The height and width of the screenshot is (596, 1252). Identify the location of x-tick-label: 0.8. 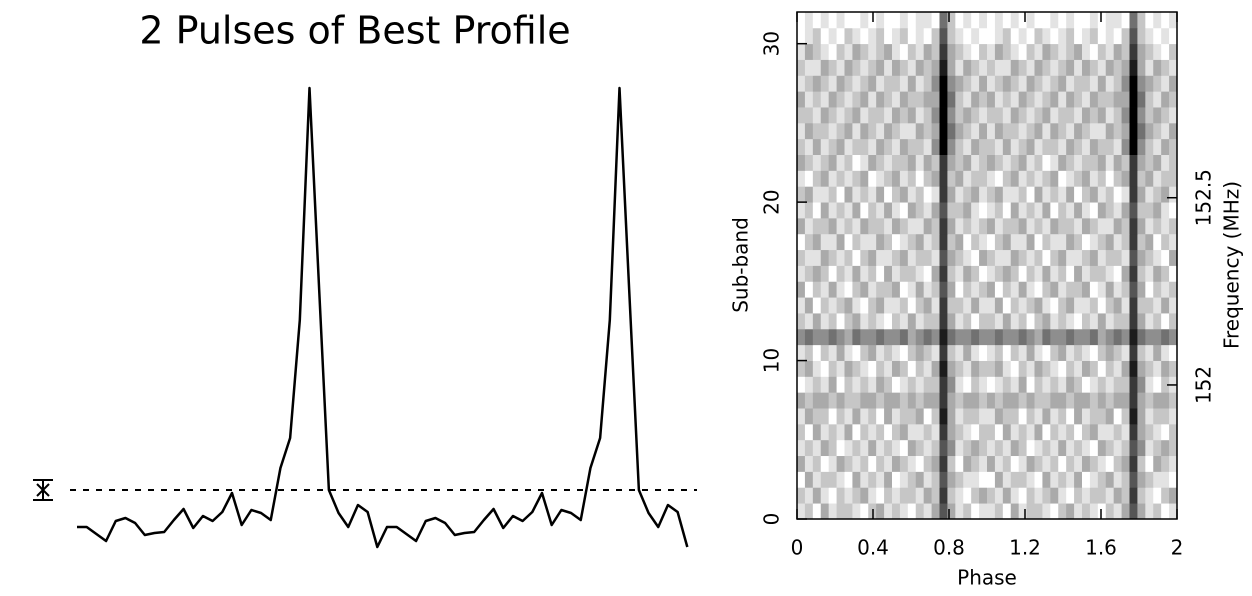
(949, 548).